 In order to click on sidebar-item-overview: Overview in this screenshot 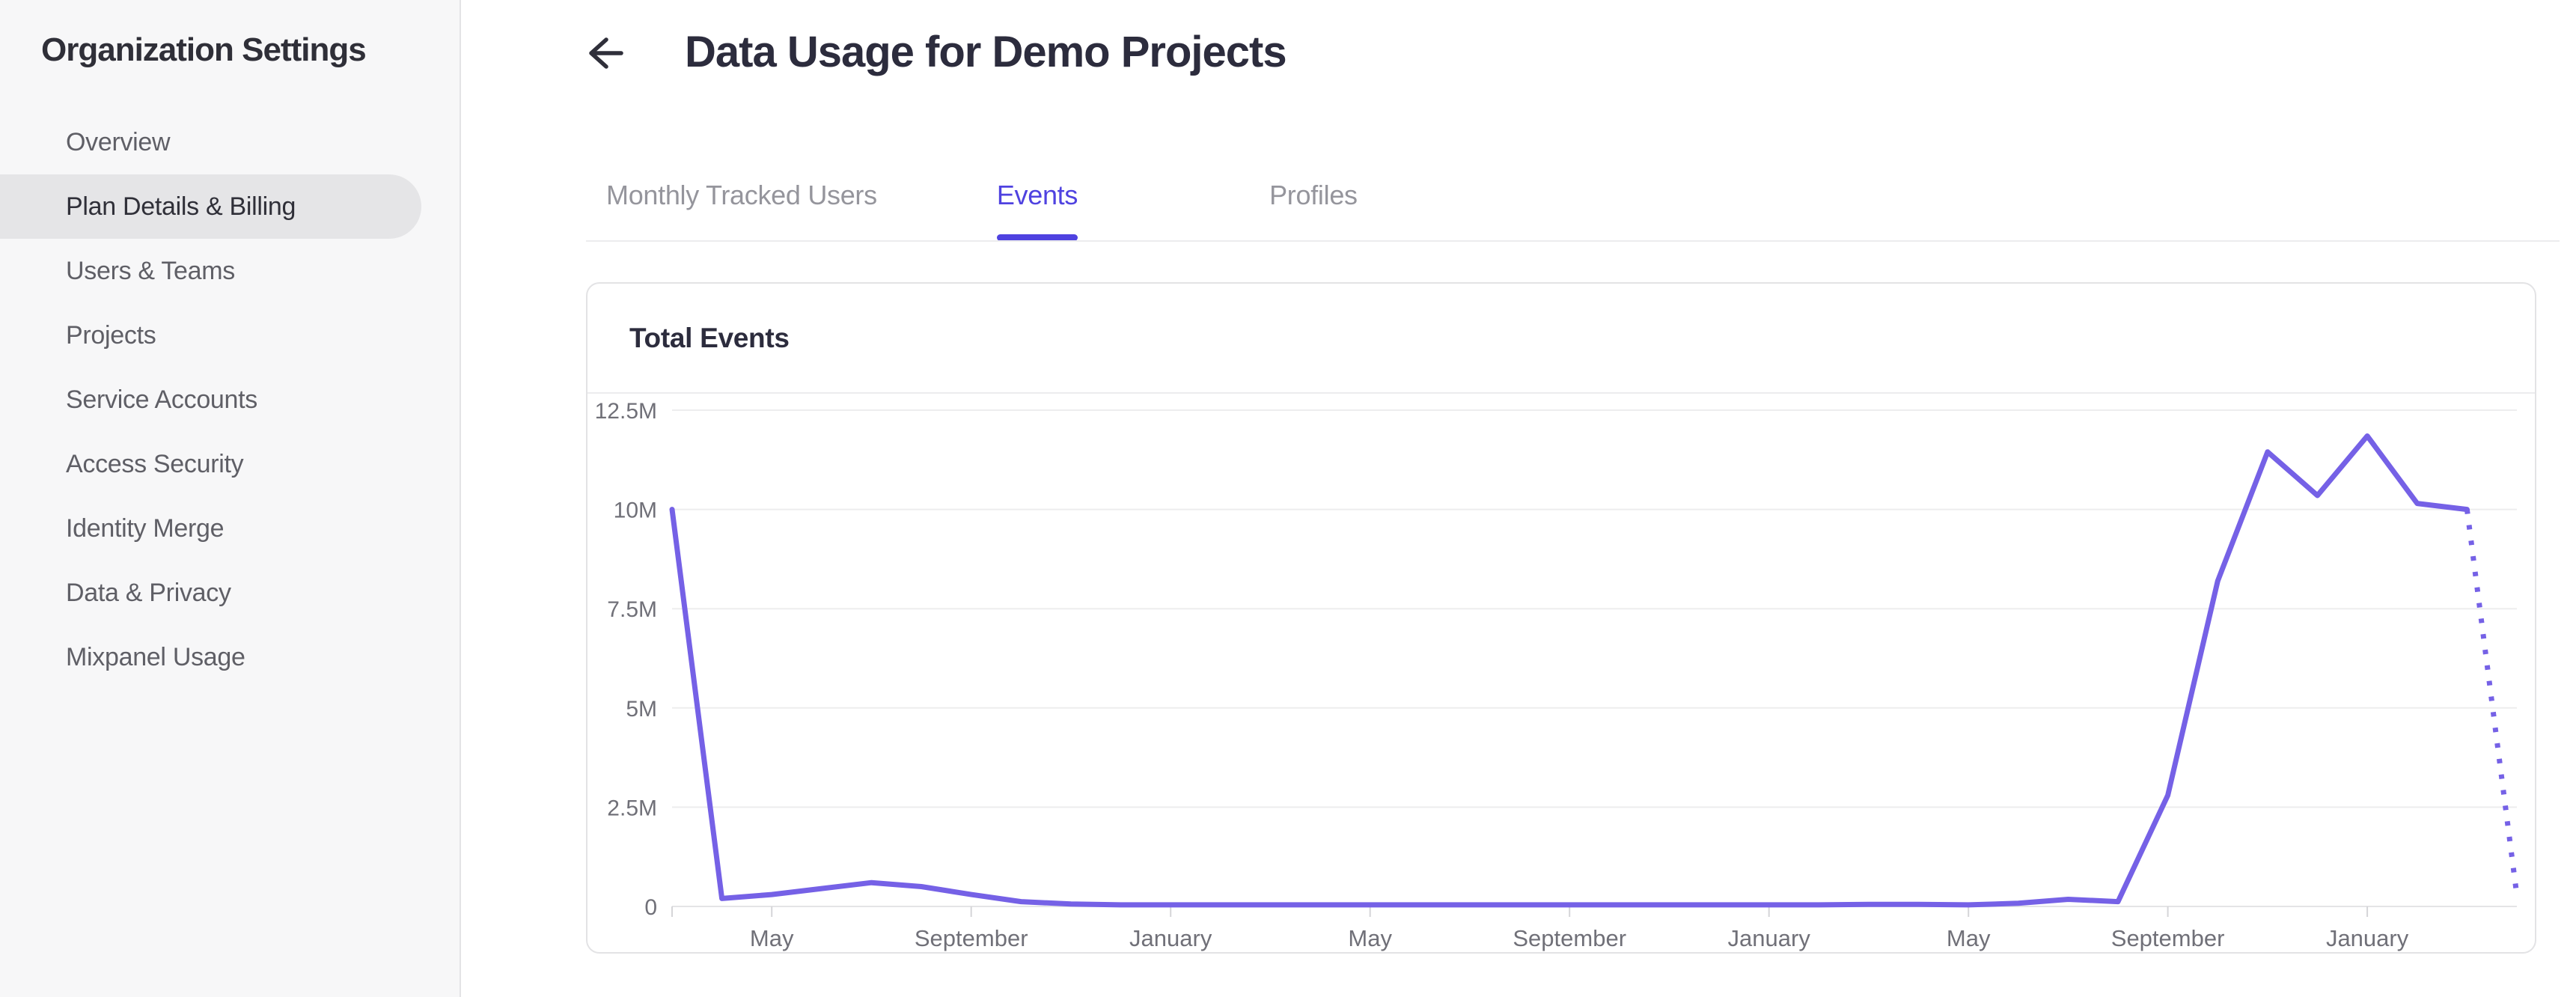, I will do `click(119, 142)`.